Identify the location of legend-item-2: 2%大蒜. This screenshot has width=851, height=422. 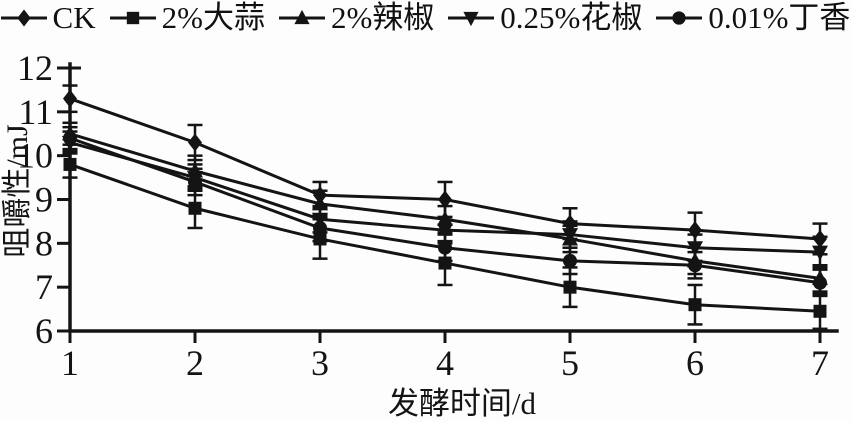
(187, 17).